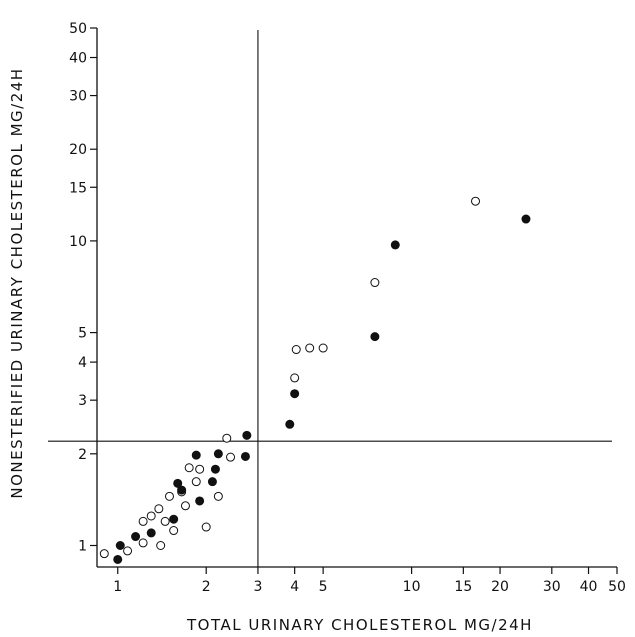 This screenshot has height=637, width=635. What do you see at coordinates (206, 587) in the screenshot?
I see `x-tick-label: 2` at bounding box center [206, 587].